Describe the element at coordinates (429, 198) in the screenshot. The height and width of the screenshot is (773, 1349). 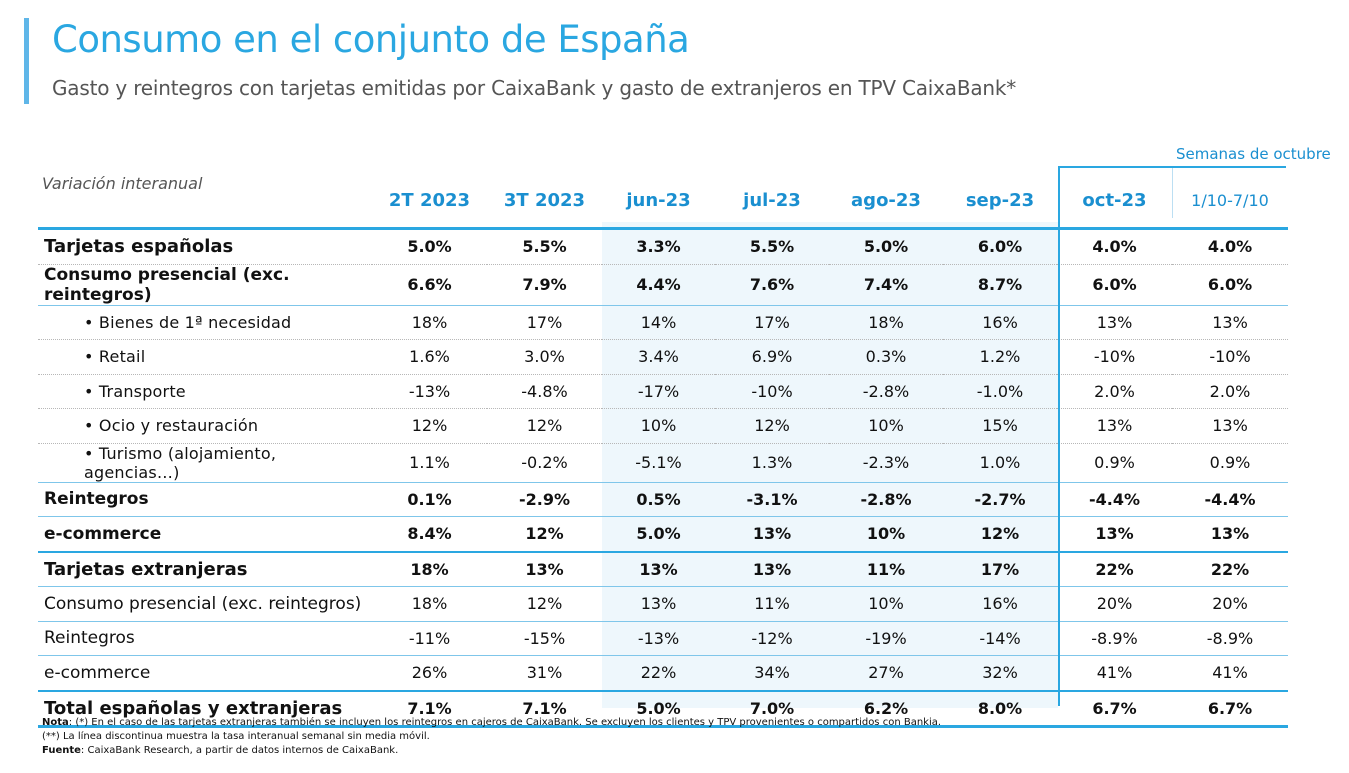
I see `col-header: 2T 2023` at that location.